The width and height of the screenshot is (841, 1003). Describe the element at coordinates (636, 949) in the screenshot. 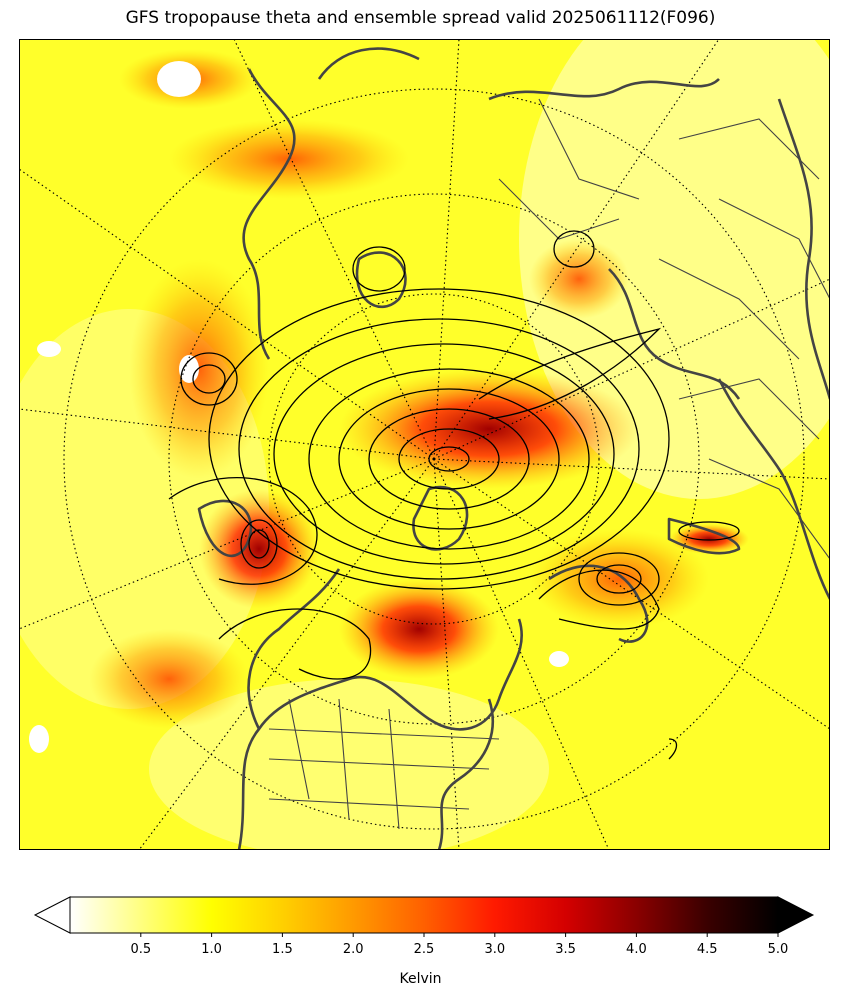

I see `colorbar-tick-label: 4.0` at that location.